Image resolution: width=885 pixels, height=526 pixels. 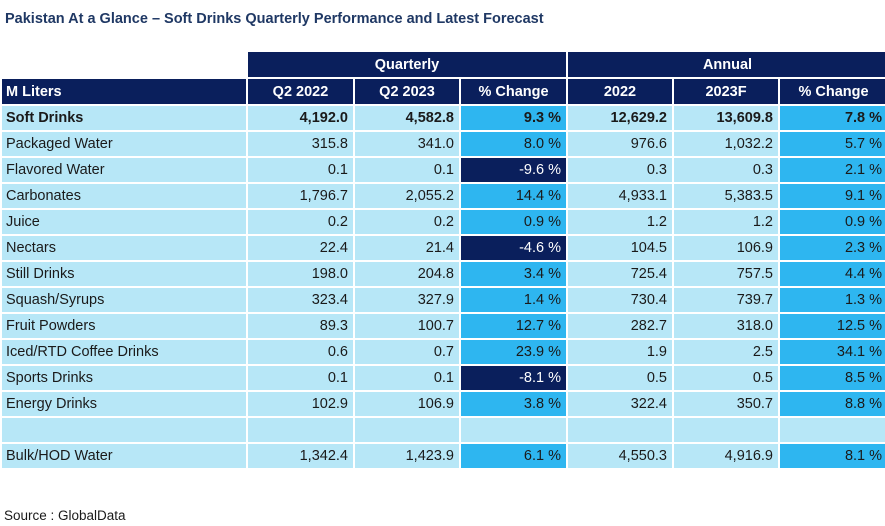 What do you see at coordinates (300, 144) in the screenshot?
I see `cell-q2-2022: 315.8` at bounding box center [300, 144].